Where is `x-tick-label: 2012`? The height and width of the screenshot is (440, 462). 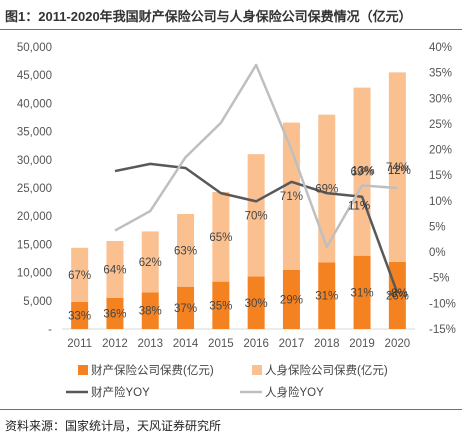
x-tick-label: 2012 is located at coordinates (115, 344).